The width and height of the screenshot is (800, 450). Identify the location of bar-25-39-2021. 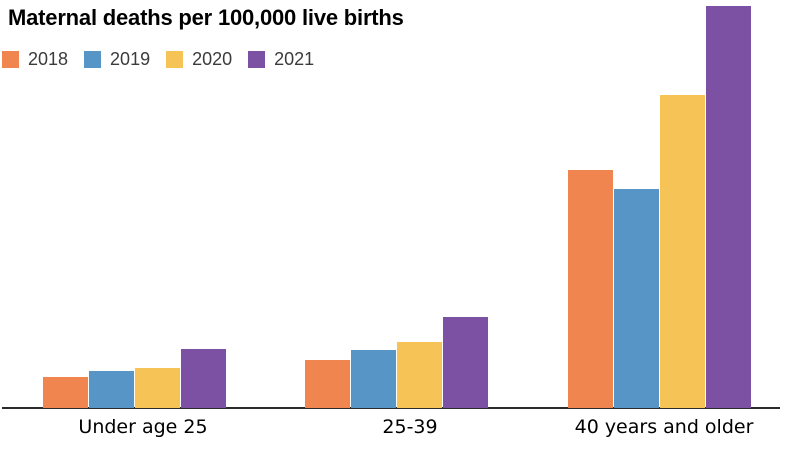
(465, 362).